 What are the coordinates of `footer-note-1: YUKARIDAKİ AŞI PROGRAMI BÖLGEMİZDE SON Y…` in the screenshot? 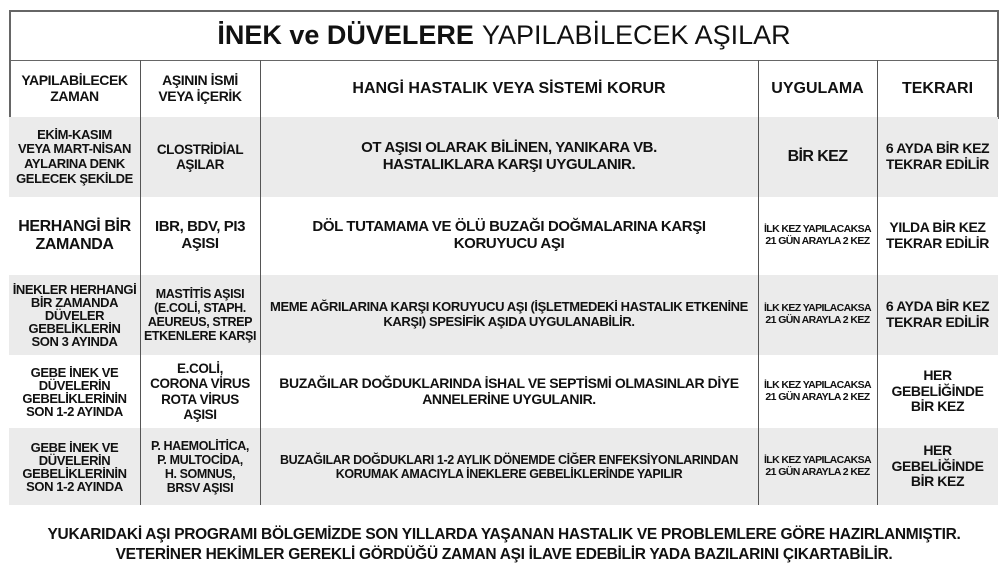 It's located at (504, 534).